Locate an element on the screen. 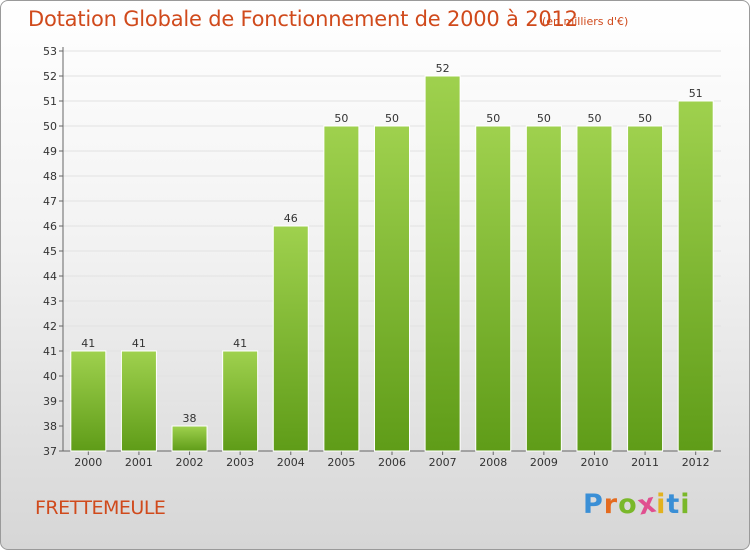 The image size is (750, 550). y-tick-label: 47 is located at coordinates (50, 201).